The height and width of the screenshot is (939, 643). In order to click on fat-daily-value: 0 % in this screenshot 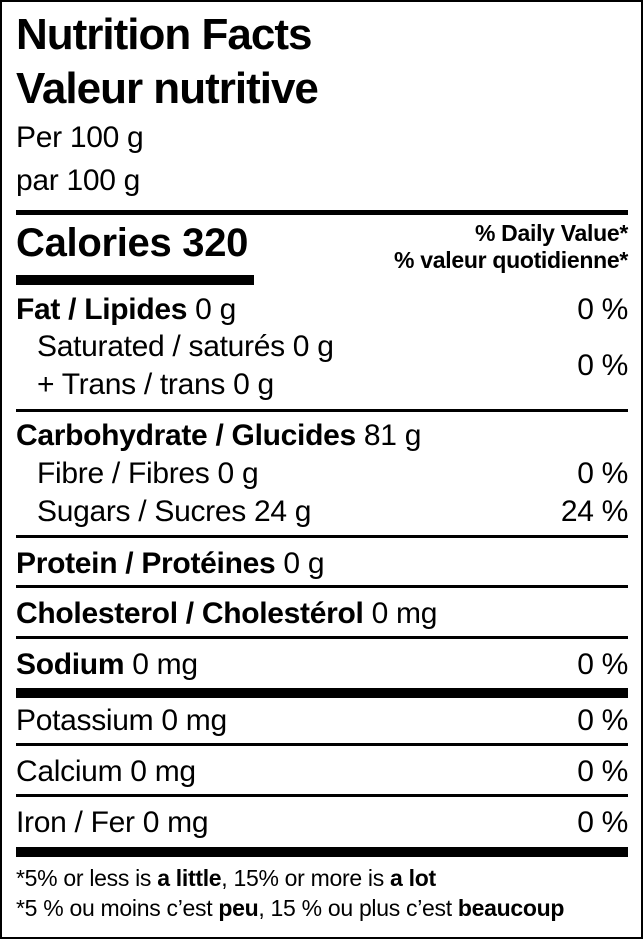, I will do `click(602, 309)`.